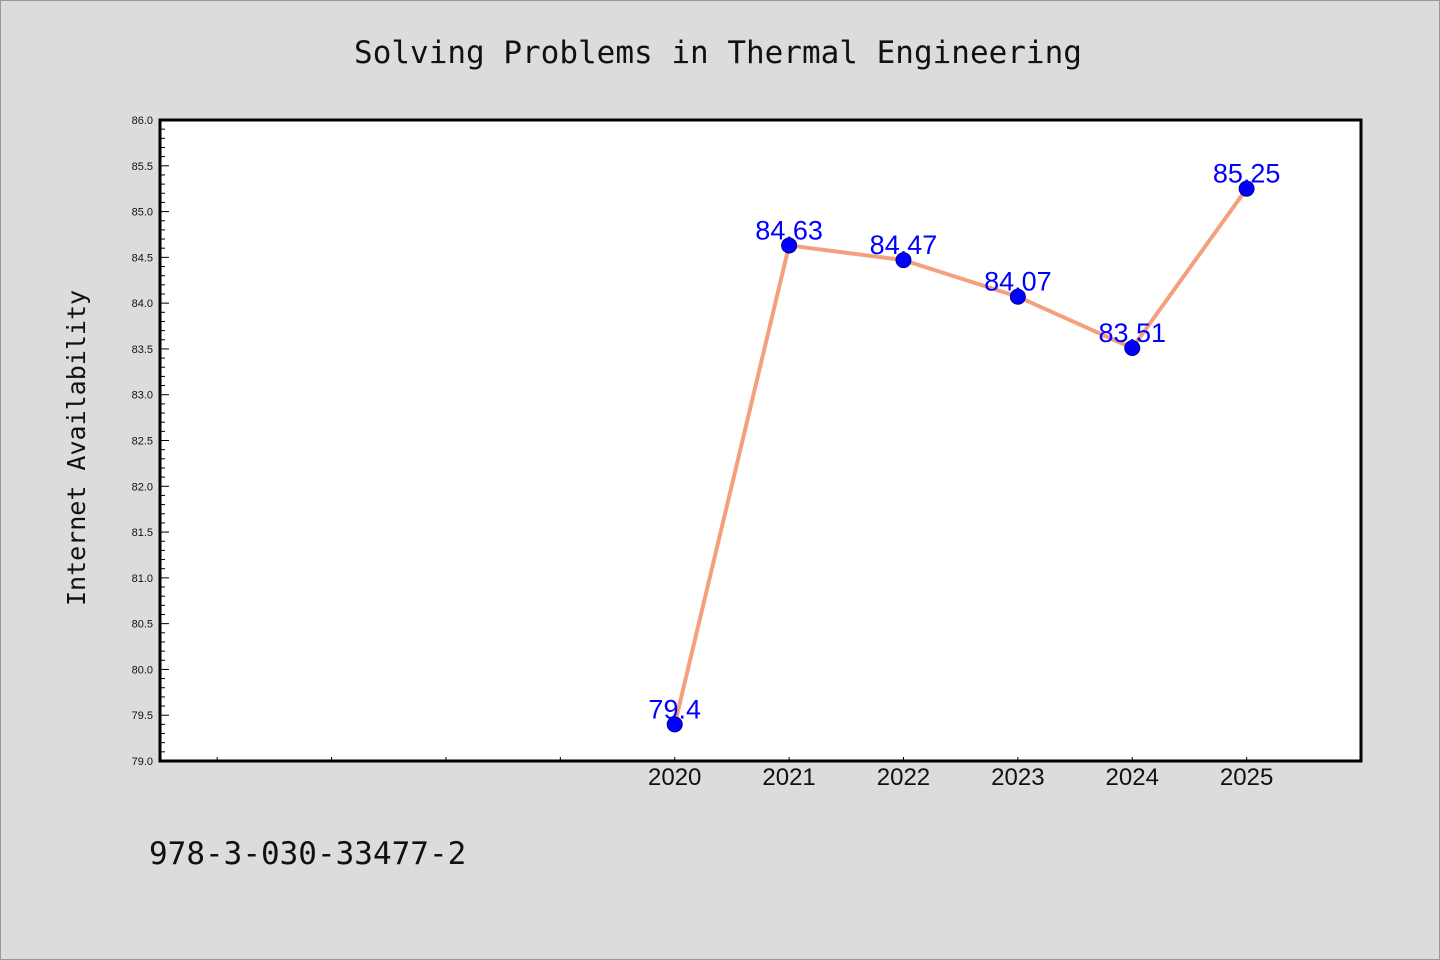 This screenshot has width=1440, height=960. I want to click on y-tick-label: 83.5, so click(142, 350).